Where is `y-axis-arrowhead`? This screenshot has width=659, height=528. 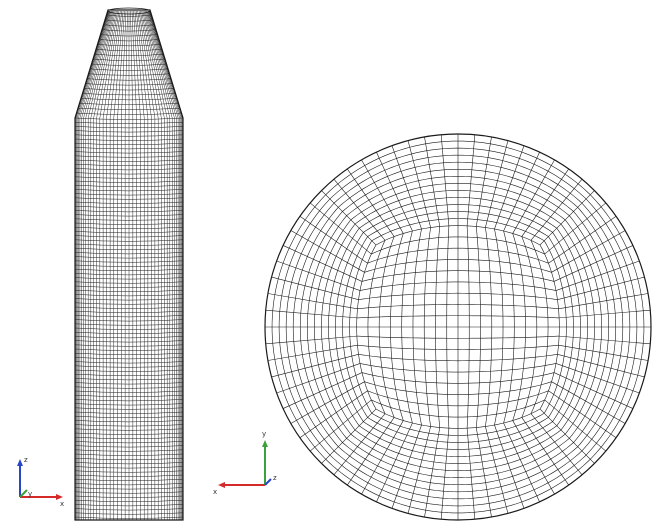 y-axis-arrowhead is located at coordinates (265, 443).